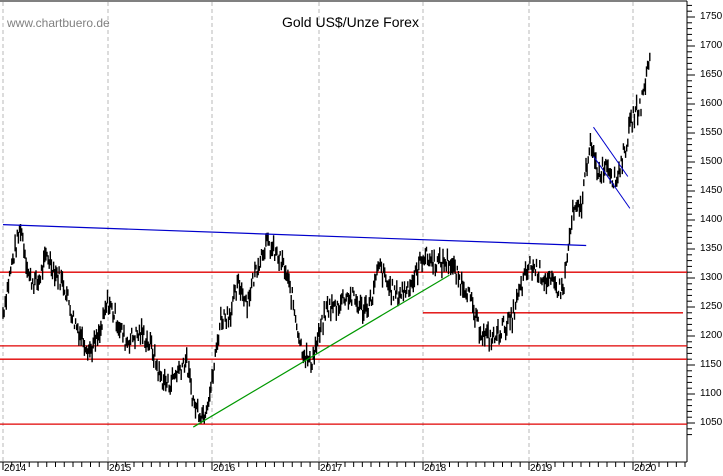  I want to click on x-label-2020: 2020, so click(645, 468).